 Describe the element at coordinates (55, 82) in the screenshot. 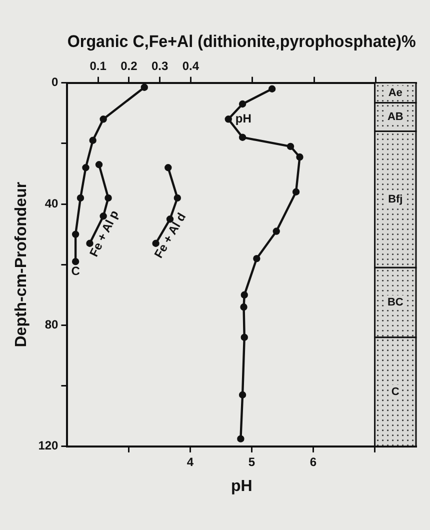

I see `y-tick-label: 0` at that location.